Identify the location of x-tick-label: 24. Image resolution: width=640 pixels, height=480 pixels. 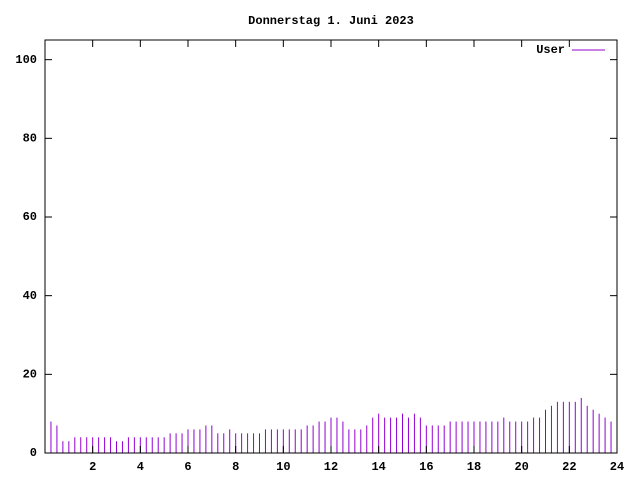
(617, 467).